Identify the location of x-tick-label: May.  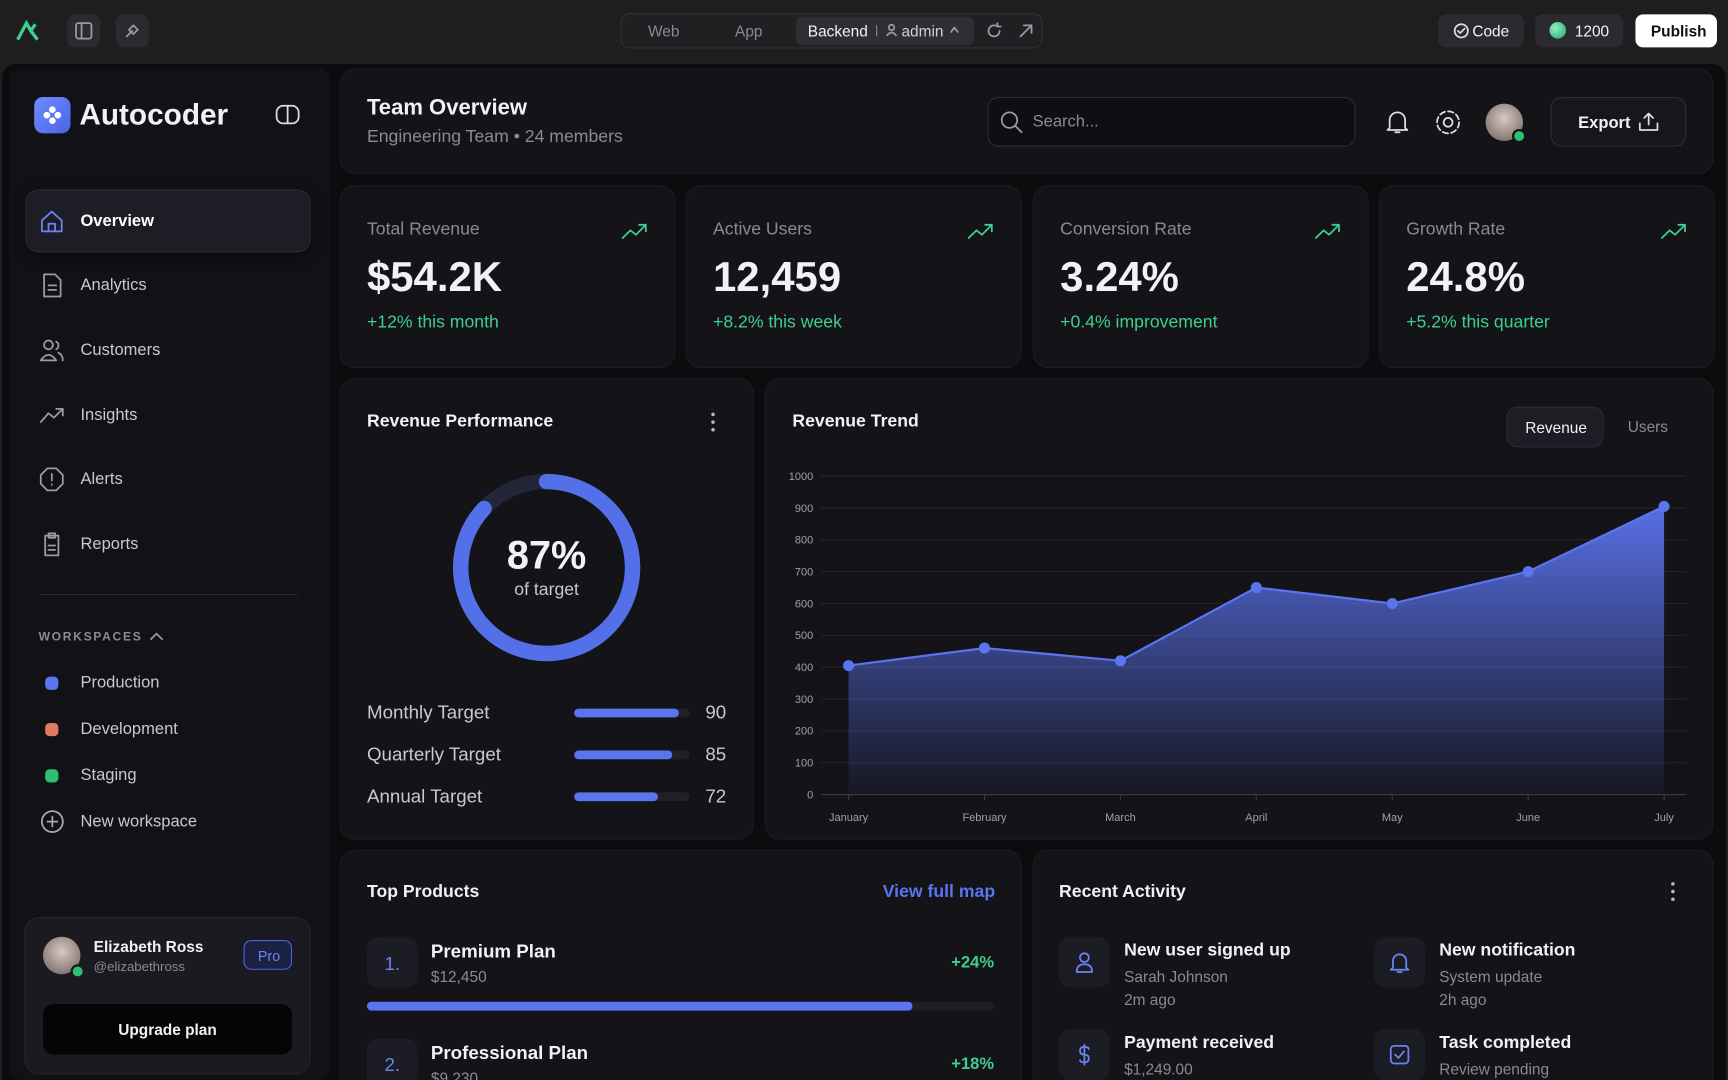
(1392, 818).